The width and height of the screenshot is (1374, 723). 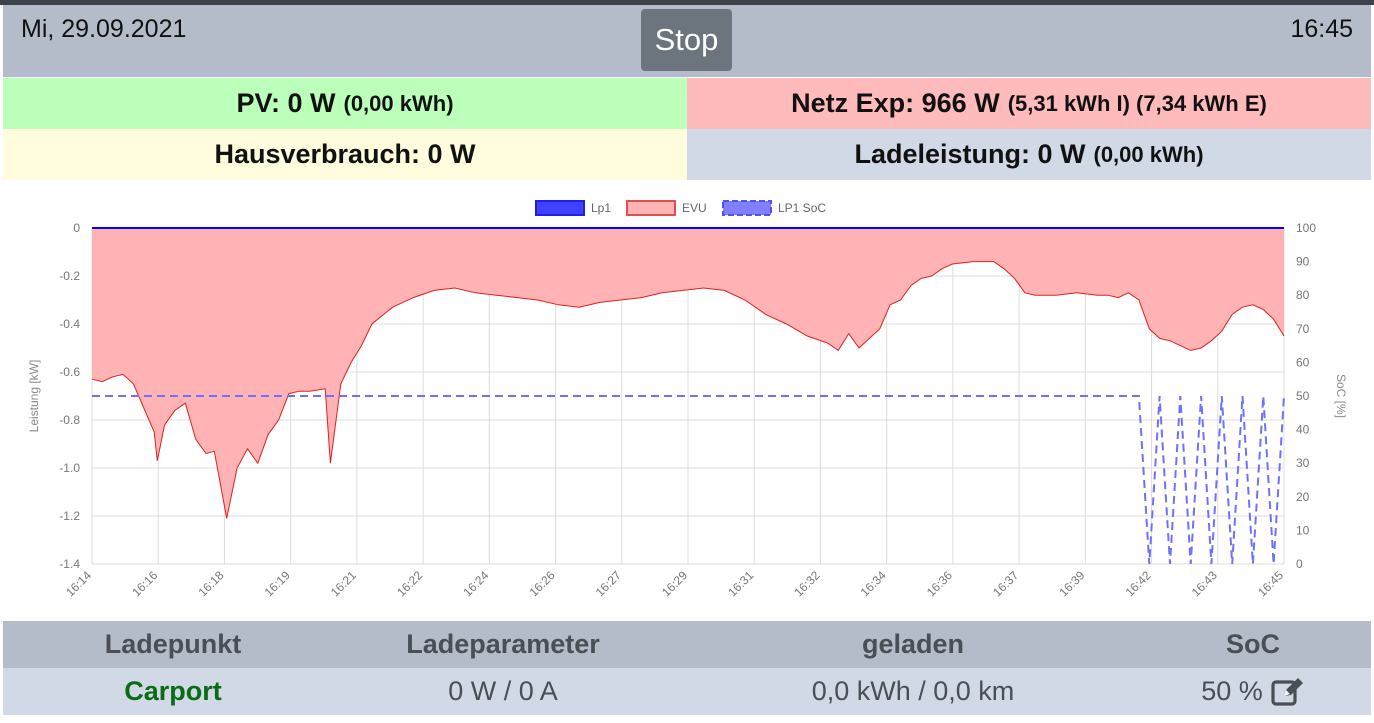 I want to click on edit-icon, so click(x=1288, y=692).